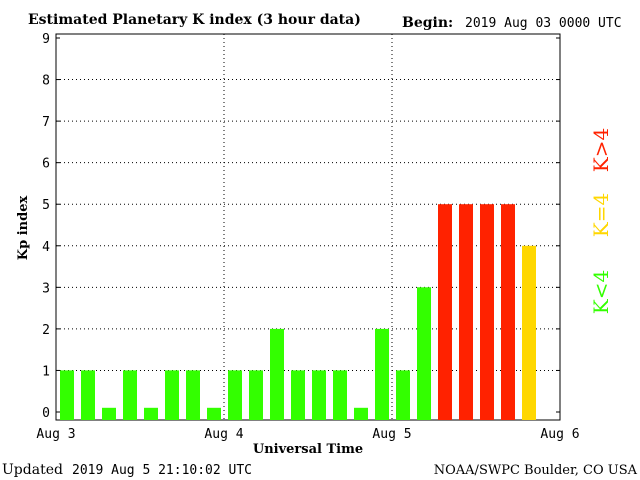  What do you see at coordinates (46, 288) in the screenshot?
I see `y-tick-label: 3` at bounding box center [46, 288].